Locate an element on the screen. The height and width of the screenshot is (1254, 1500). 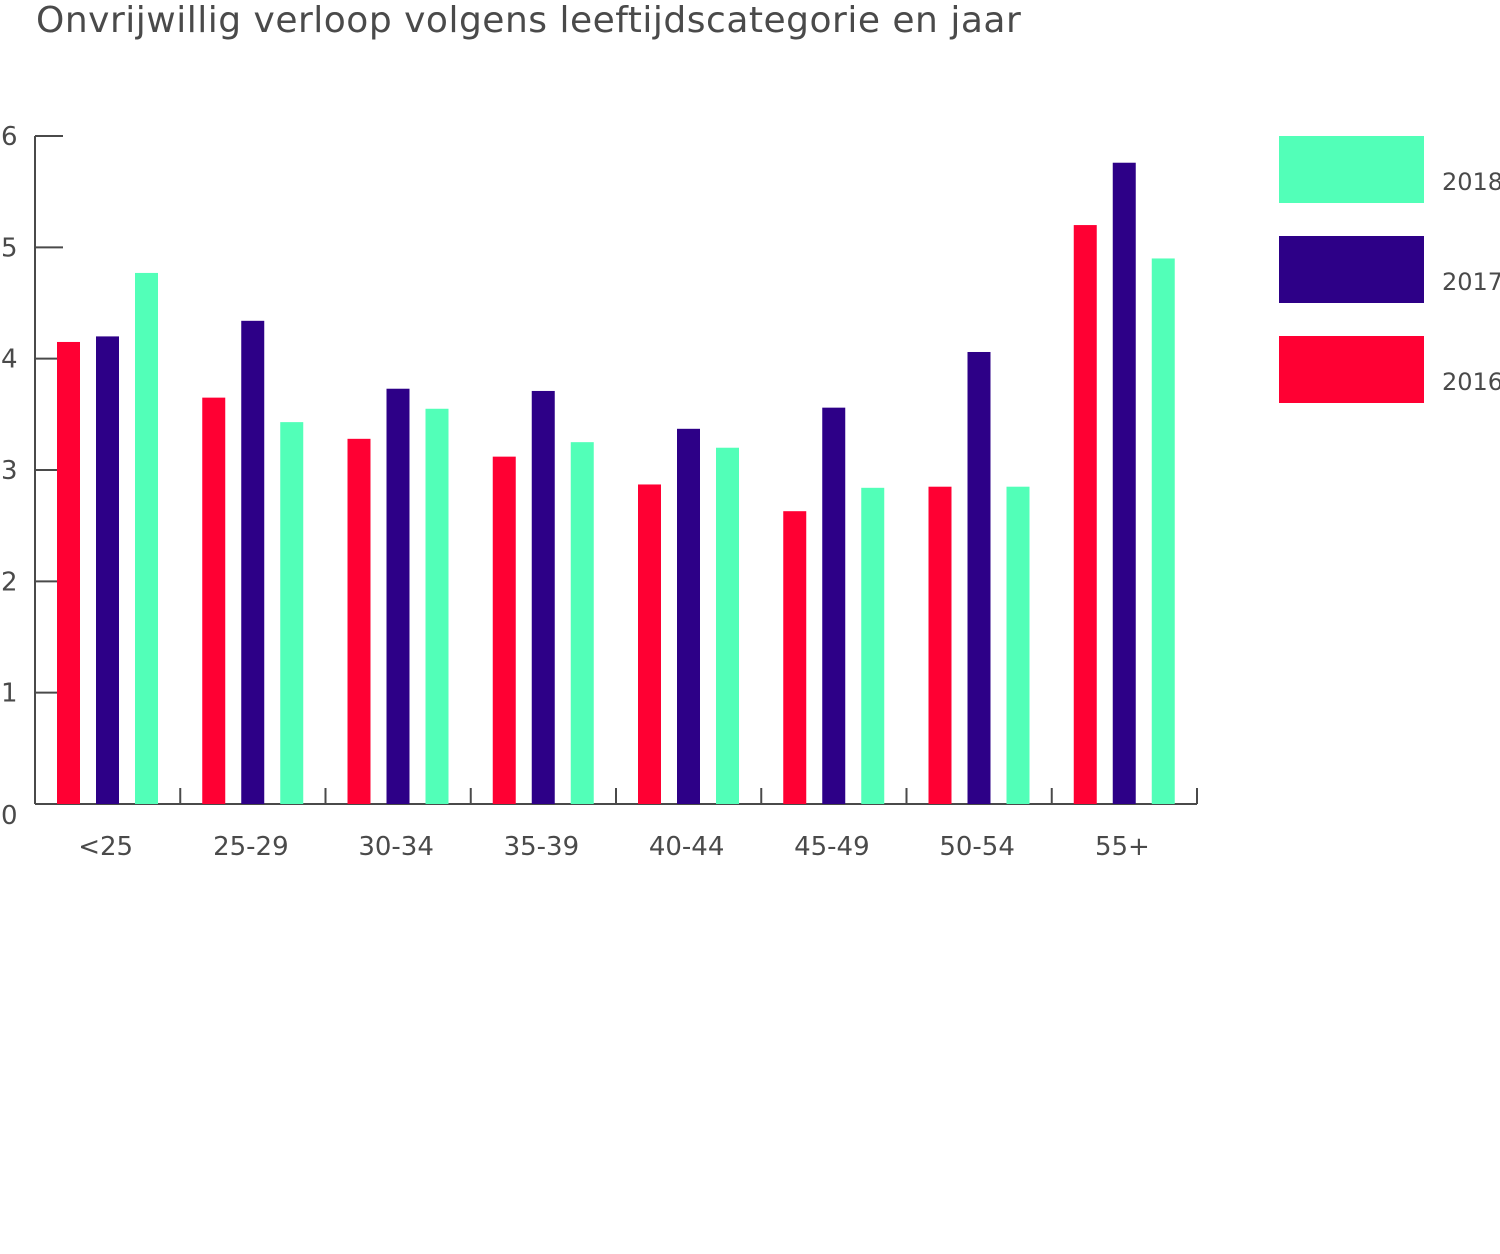
x-tick-label: 55+ is located at coordinates (1122, 847).